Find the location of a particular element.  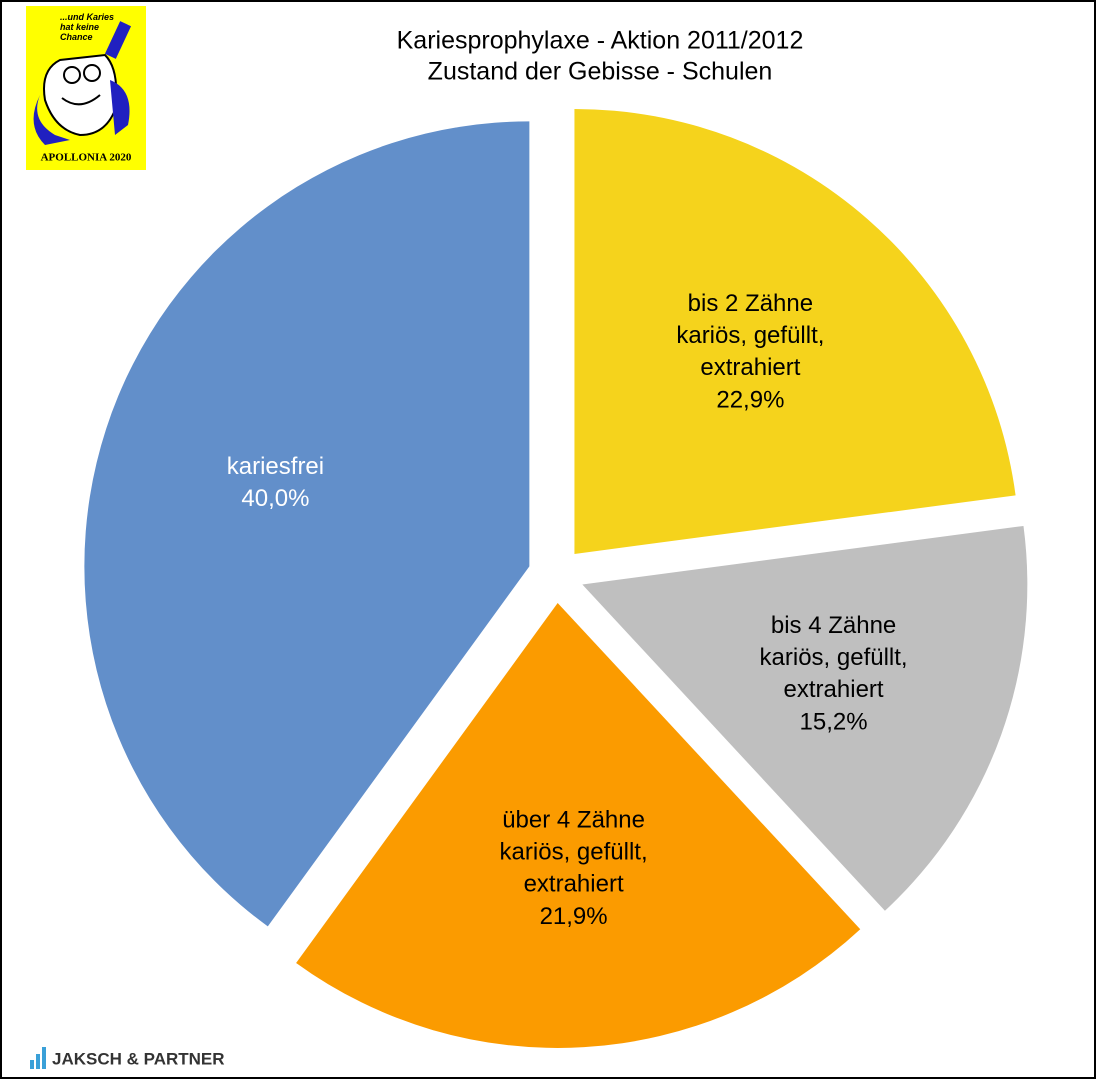

slice-label: über 4 Zähne kariös, gefüllt, extrahiert is located at coordinates (574, 852).